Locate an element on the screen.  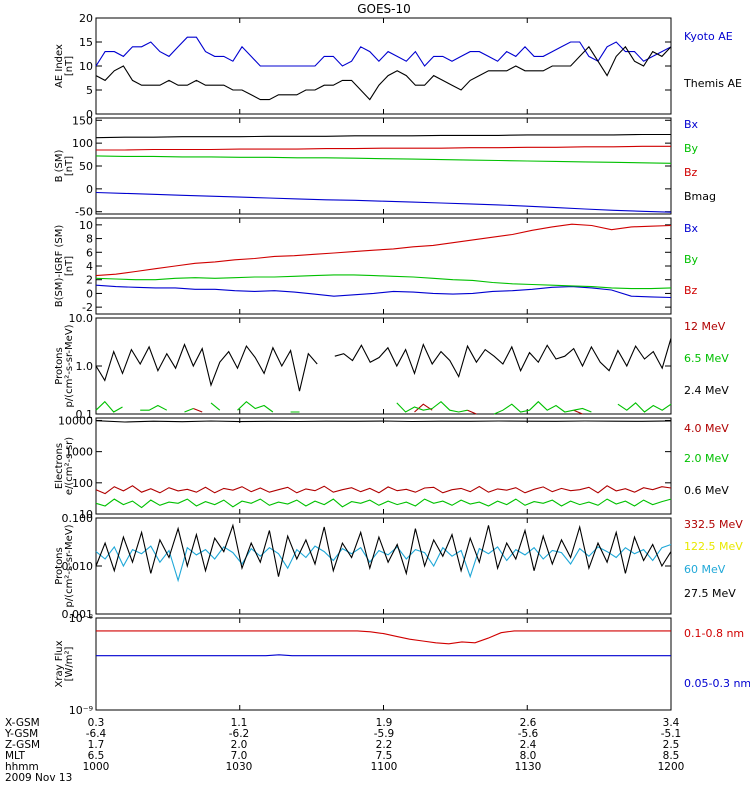
series-line-2-4-mev is located at coordinates (383, 365).